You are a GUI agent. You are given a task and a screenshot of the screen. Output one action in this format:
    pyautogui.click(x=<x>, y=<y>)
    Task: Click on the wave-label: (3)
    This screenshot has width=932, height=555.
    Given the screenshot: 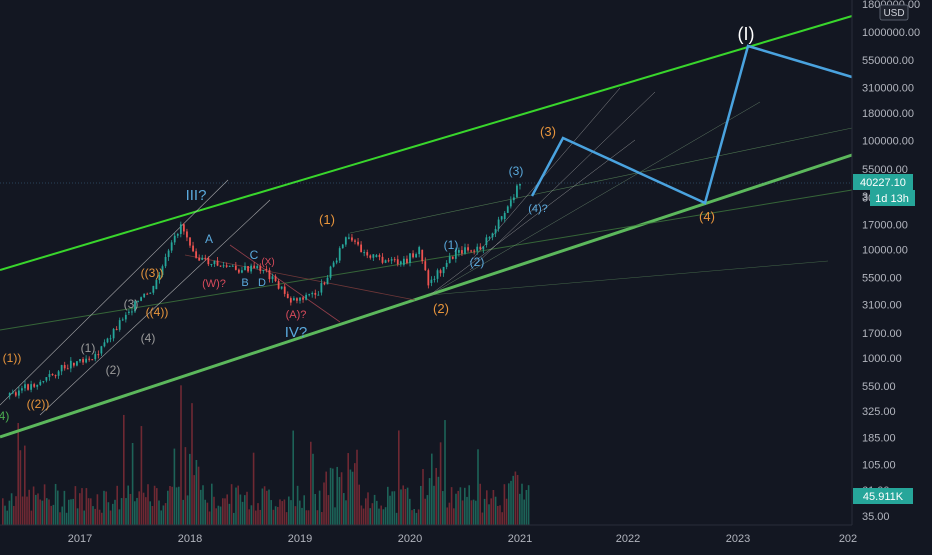 What is the action you would take?
    pyautogui.click(x=548, y=131)
    